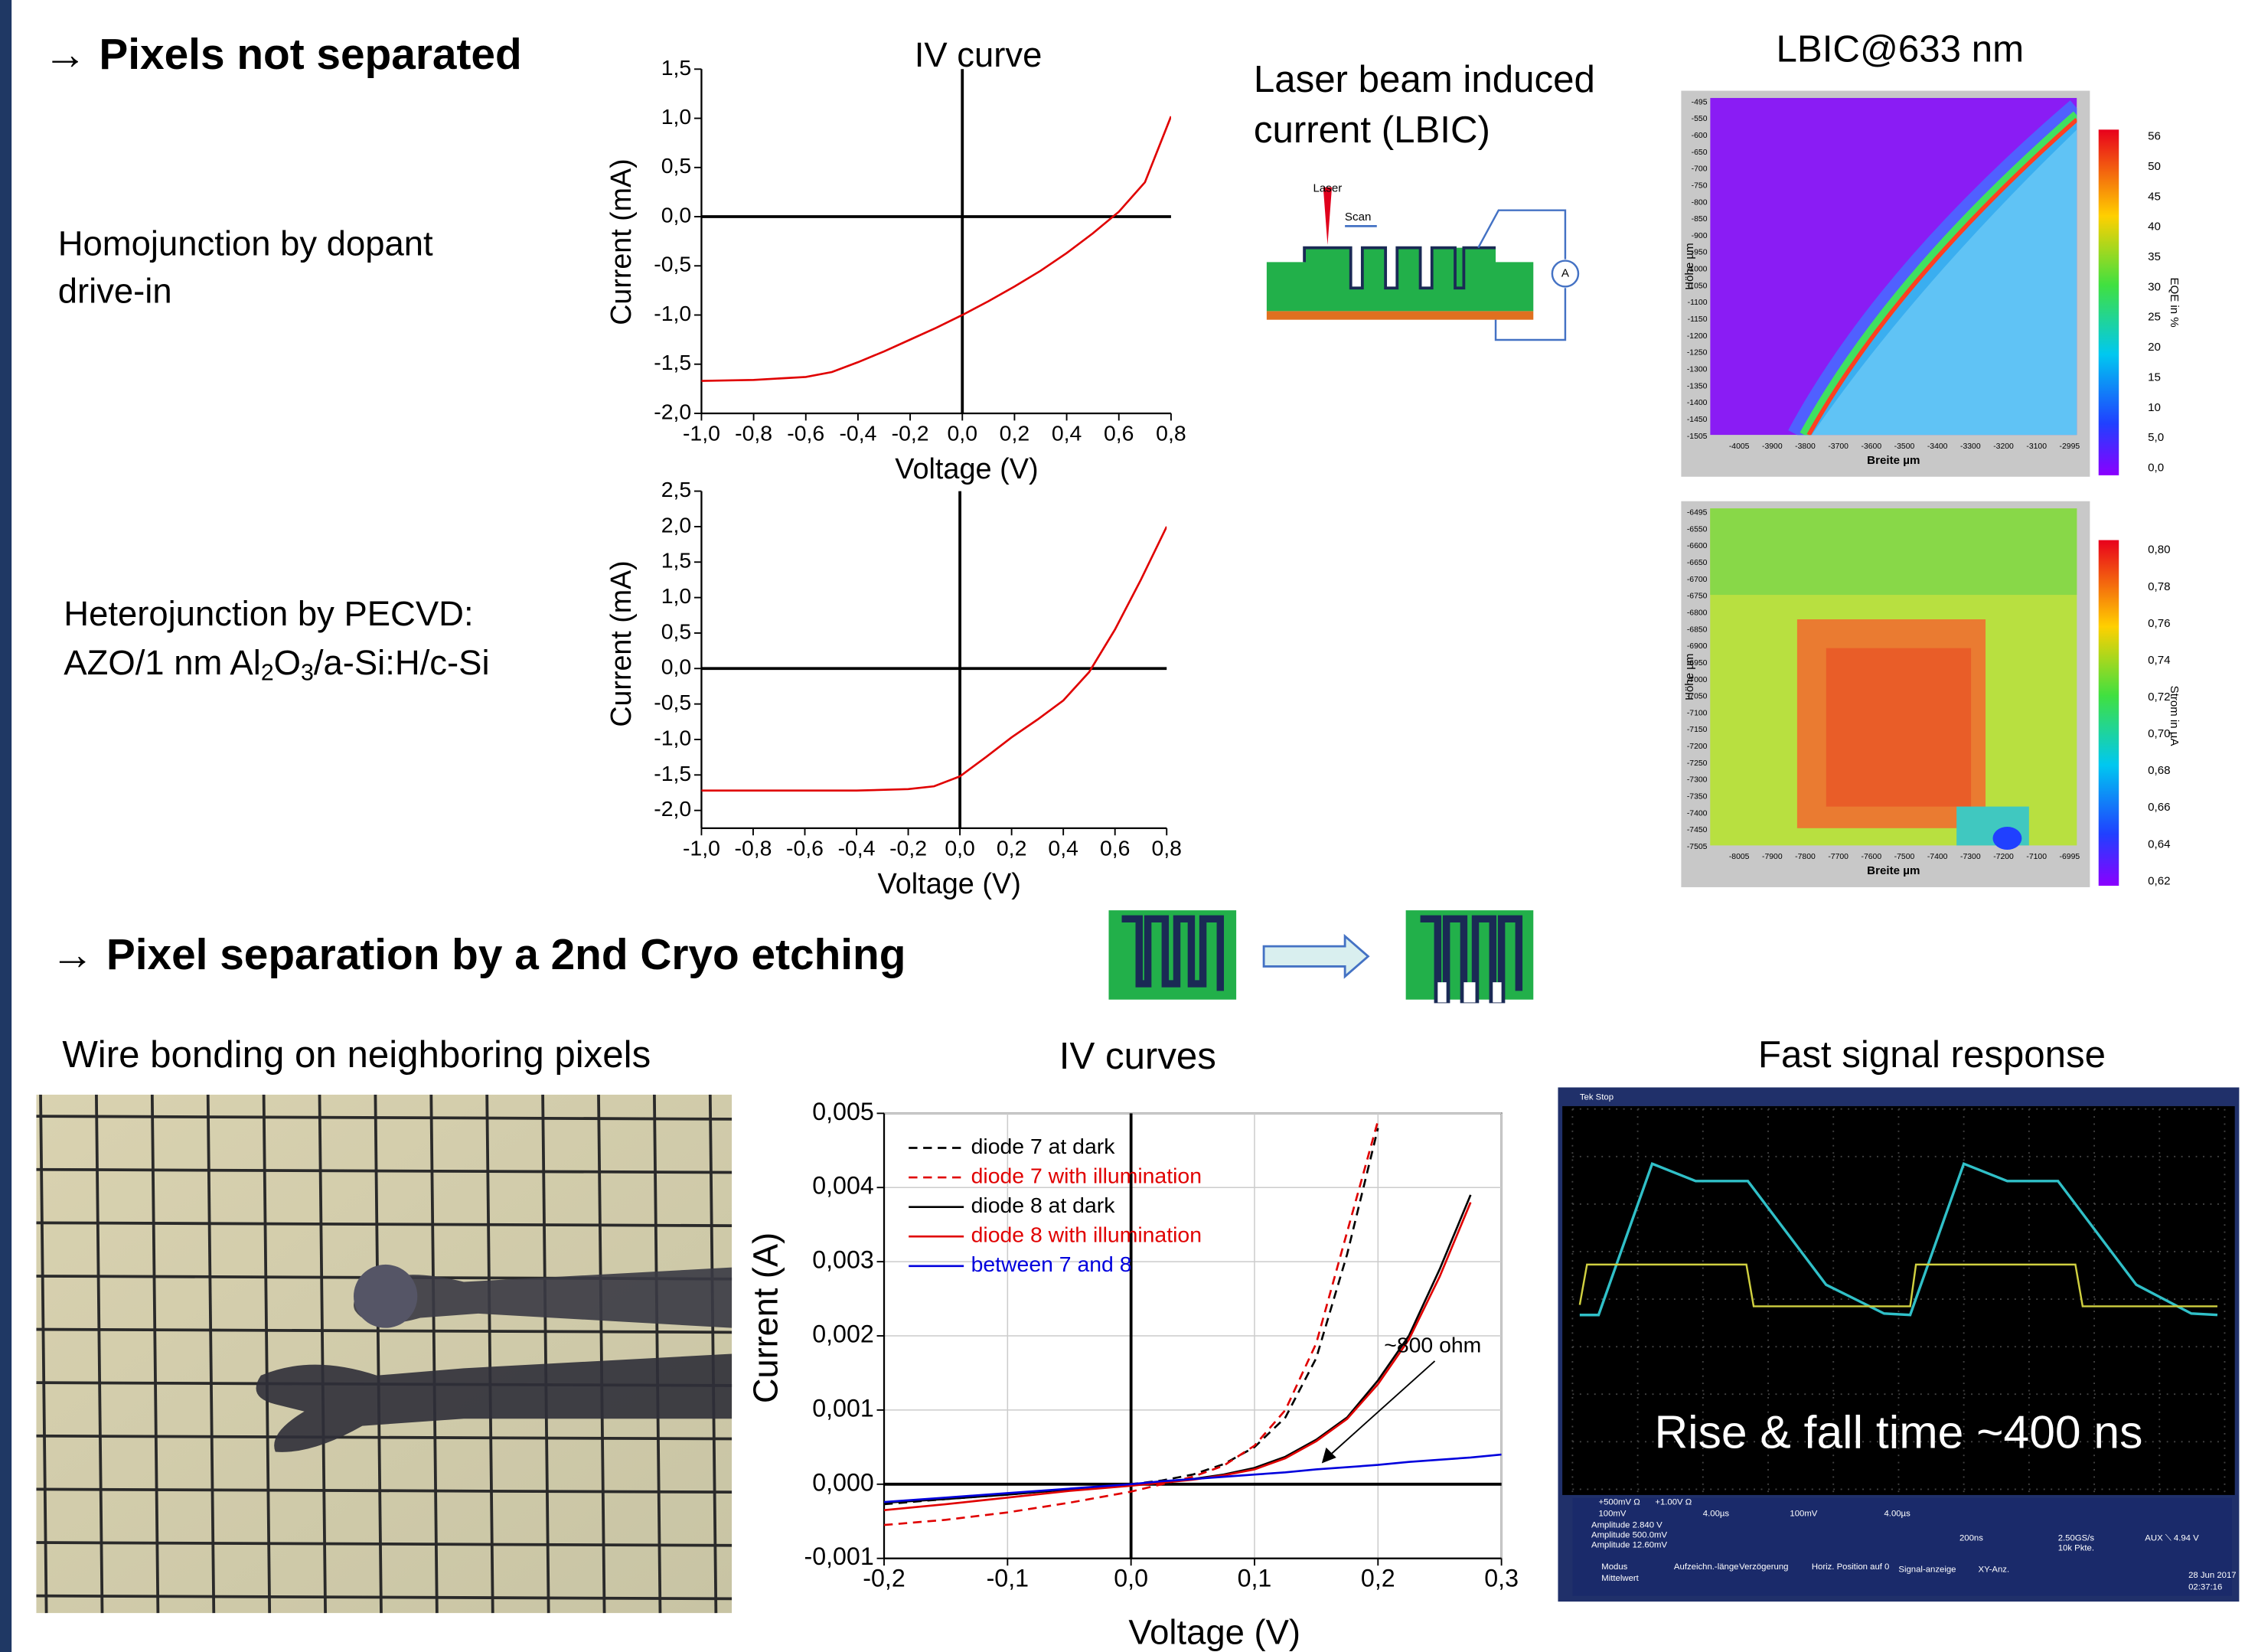 The width and height of the screenshot is (2258, 1652). What do you see at coordinates (1138, 1056) in the screenshot?
I see `chart-title: IV curves` at bounding box center [1138, 1056].